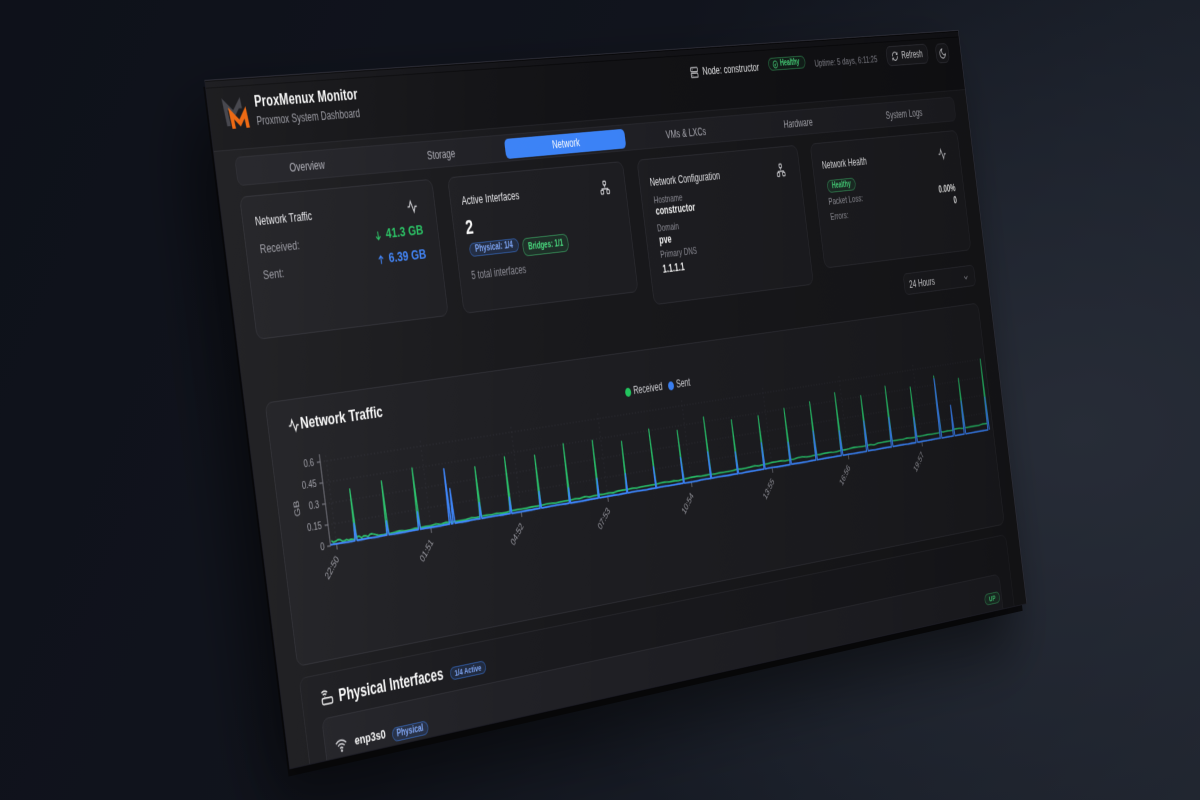 Image resolution: width=1200 pixels, height=800 pixels. Describe the element at coordinates (297, 508) in the screenshot. I see `svg-text: GB` at that location.